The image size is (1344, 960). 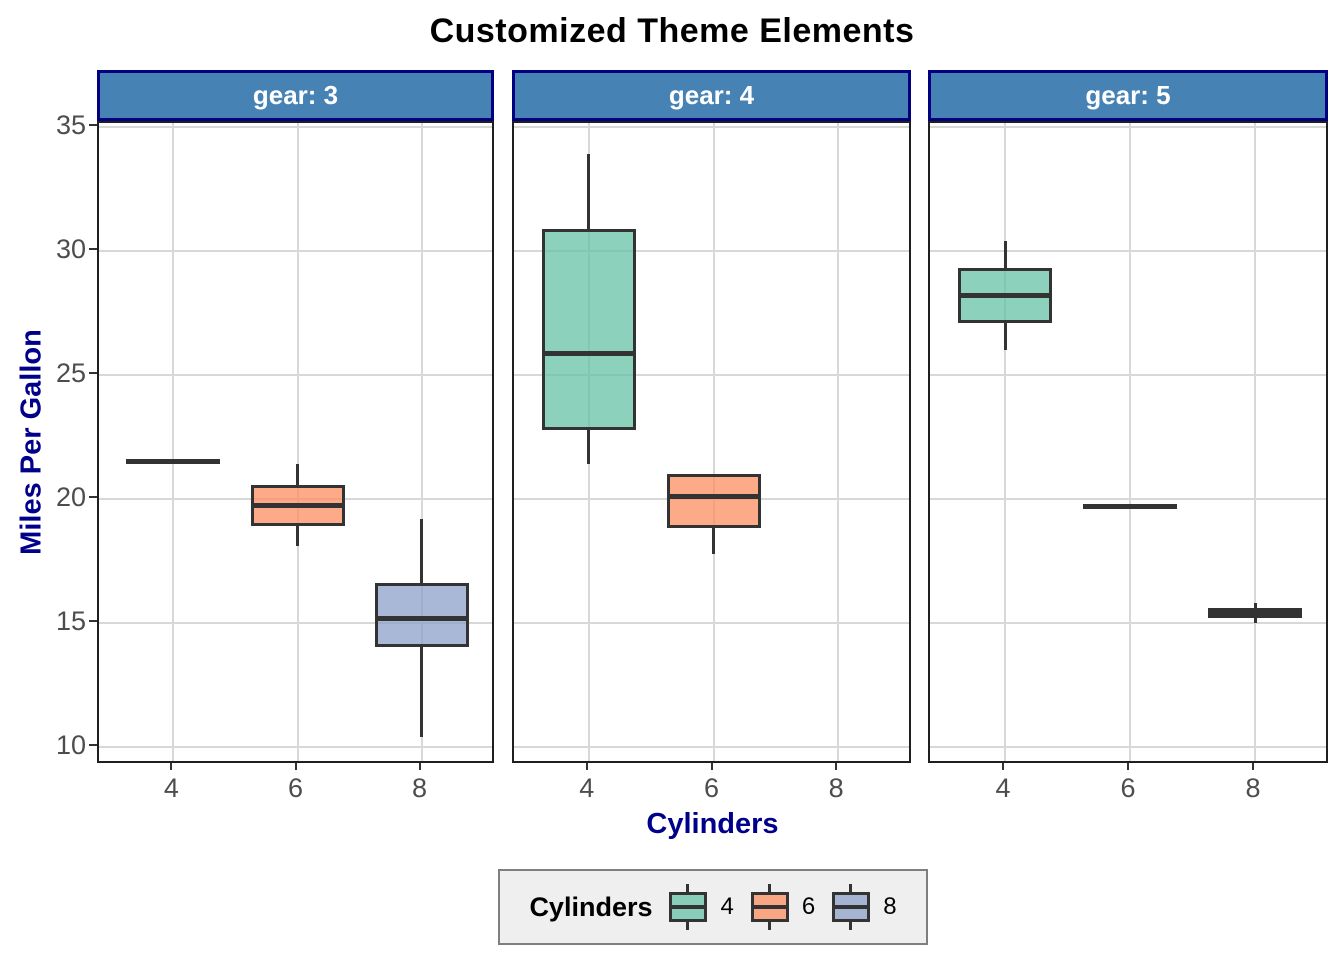 I want to click on chart-title: Customized Theme Elements, so click(x=672, y=31).